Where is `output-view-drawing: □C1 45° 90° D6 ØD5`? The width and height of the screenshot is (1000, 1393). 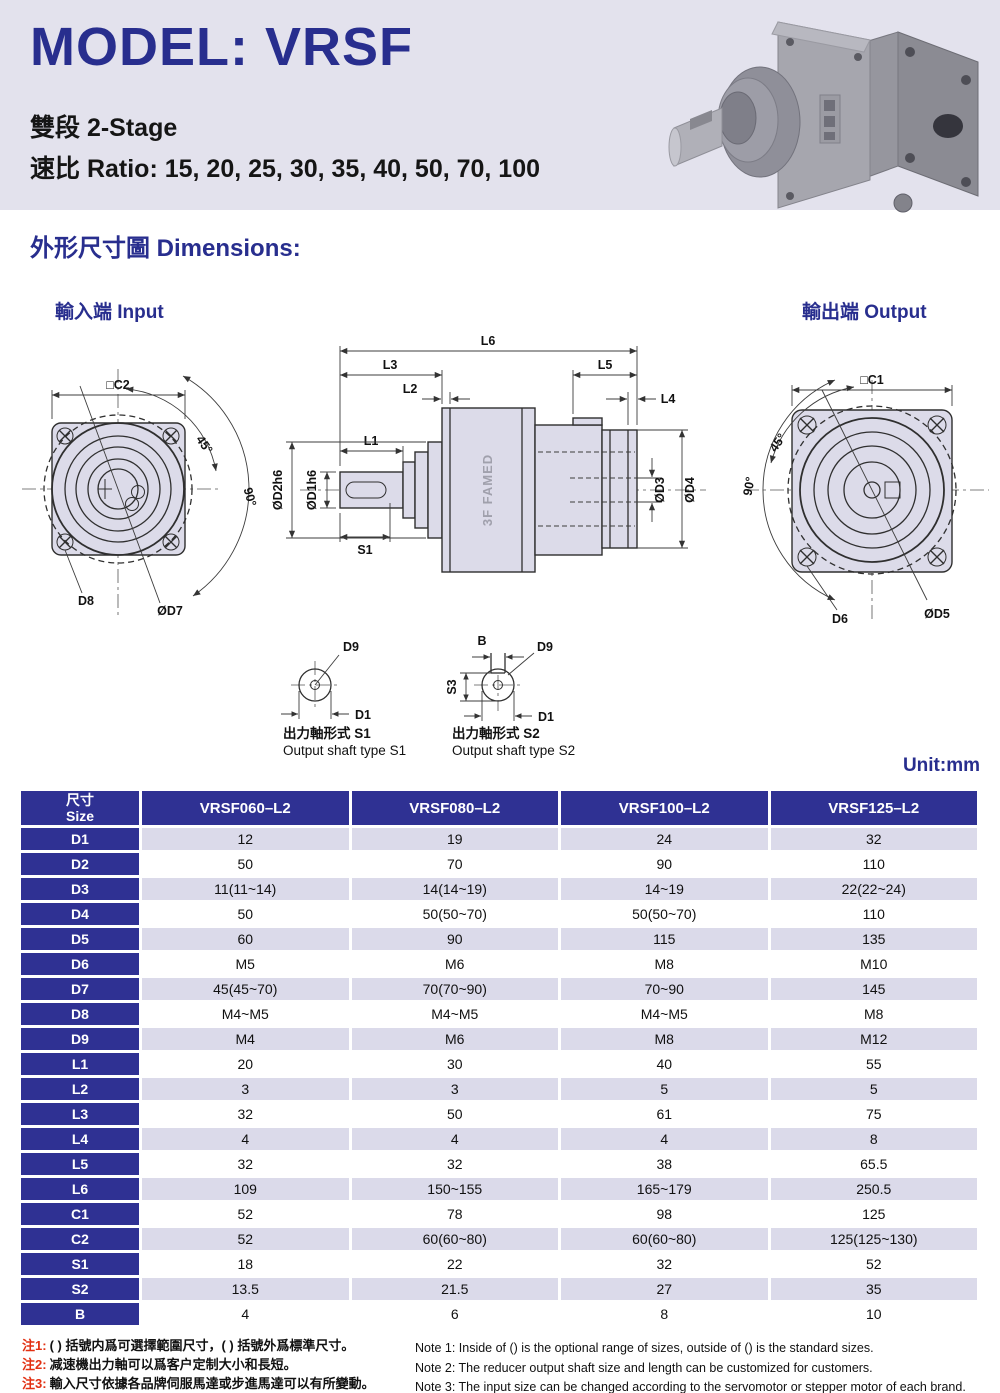 output-view-drawing: □C1 45° 90° D6 ØD5 is located at coordinates (865, 500).